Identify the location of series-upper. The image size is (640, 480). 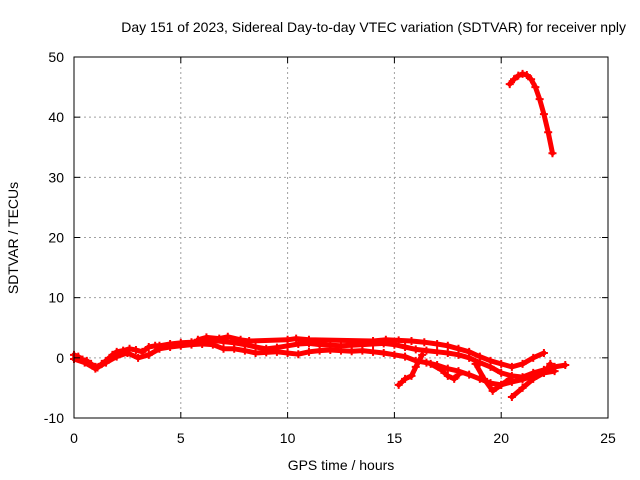
(370, 351).